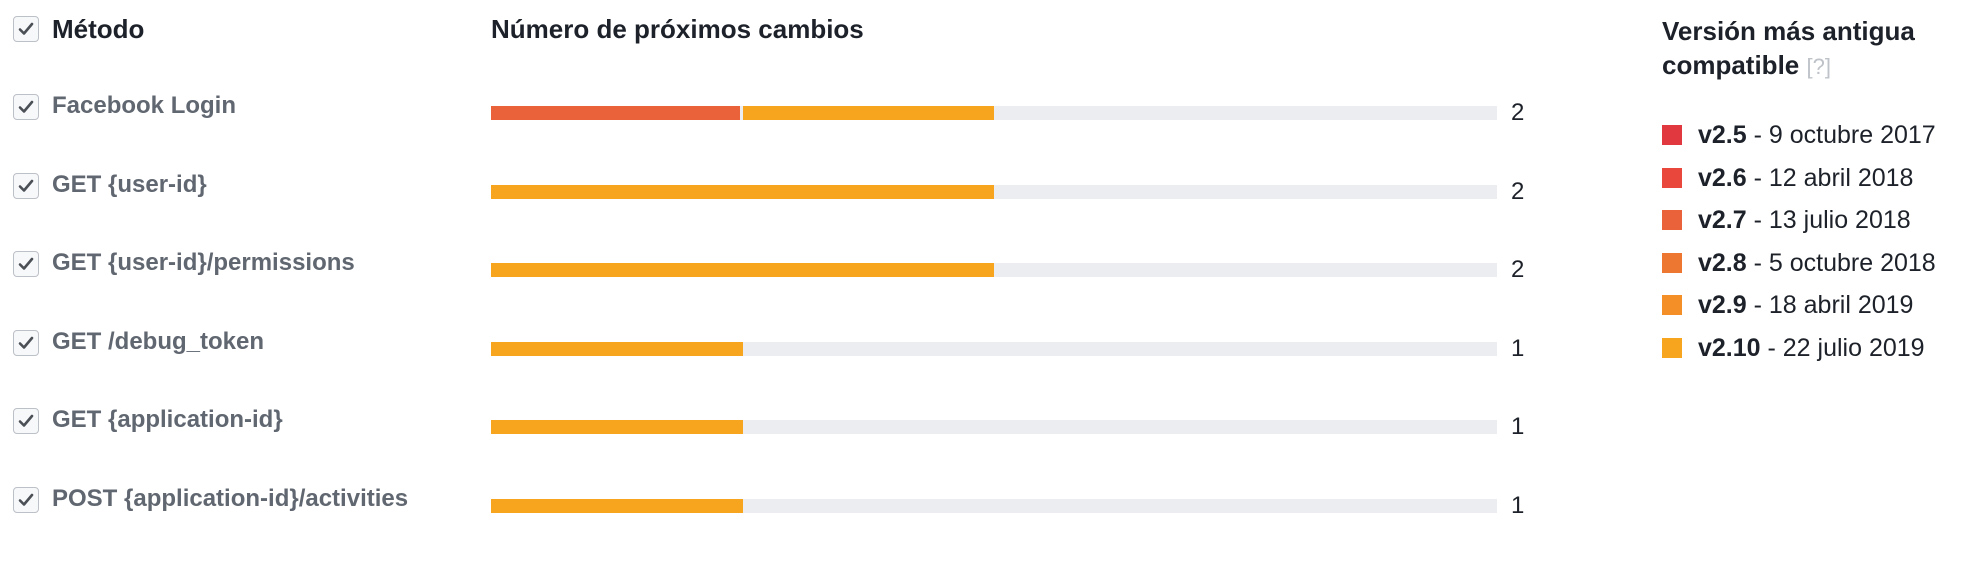  I want to click on legend-item: v2.9 - 18 abril 2019, so click(1787, 305).